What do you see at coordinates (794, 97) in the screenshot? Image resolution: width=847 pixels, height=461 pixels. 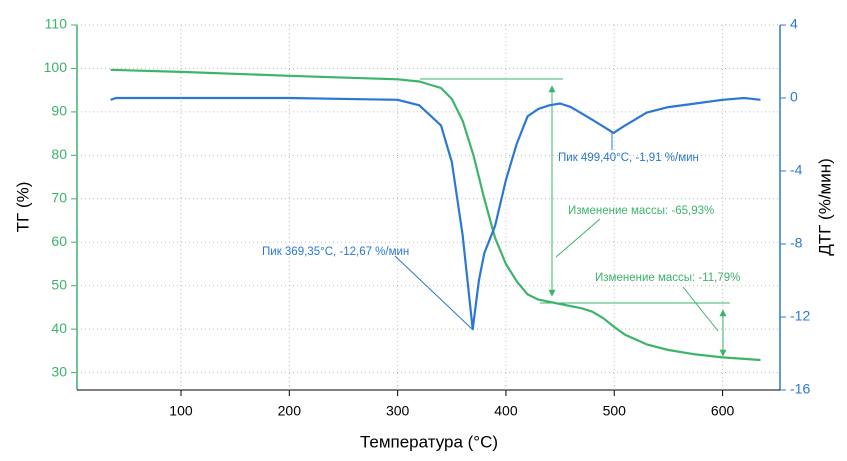 I see `y2-tick-label: 0` at bounding box center [794, 97].